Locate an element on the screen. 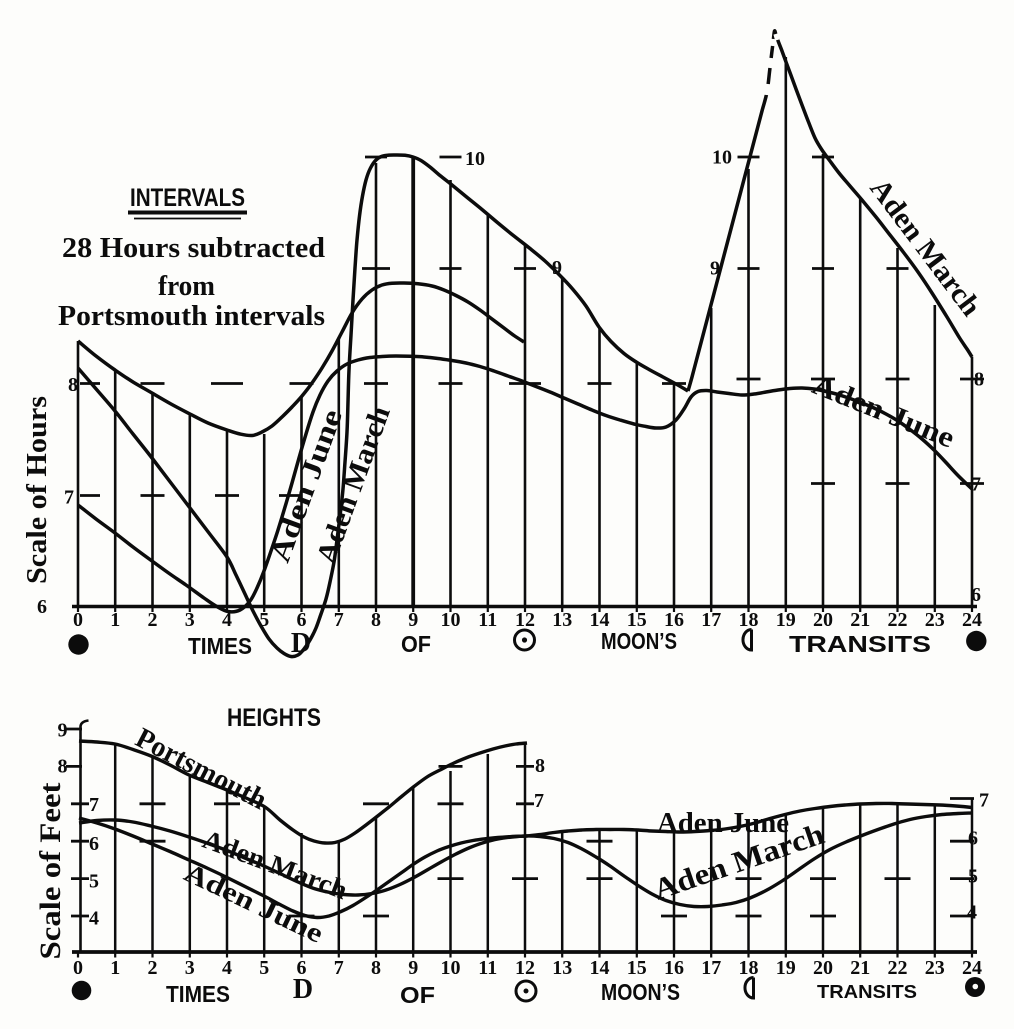  svg-text: INTERVALS is located at coordinates (187, 198).